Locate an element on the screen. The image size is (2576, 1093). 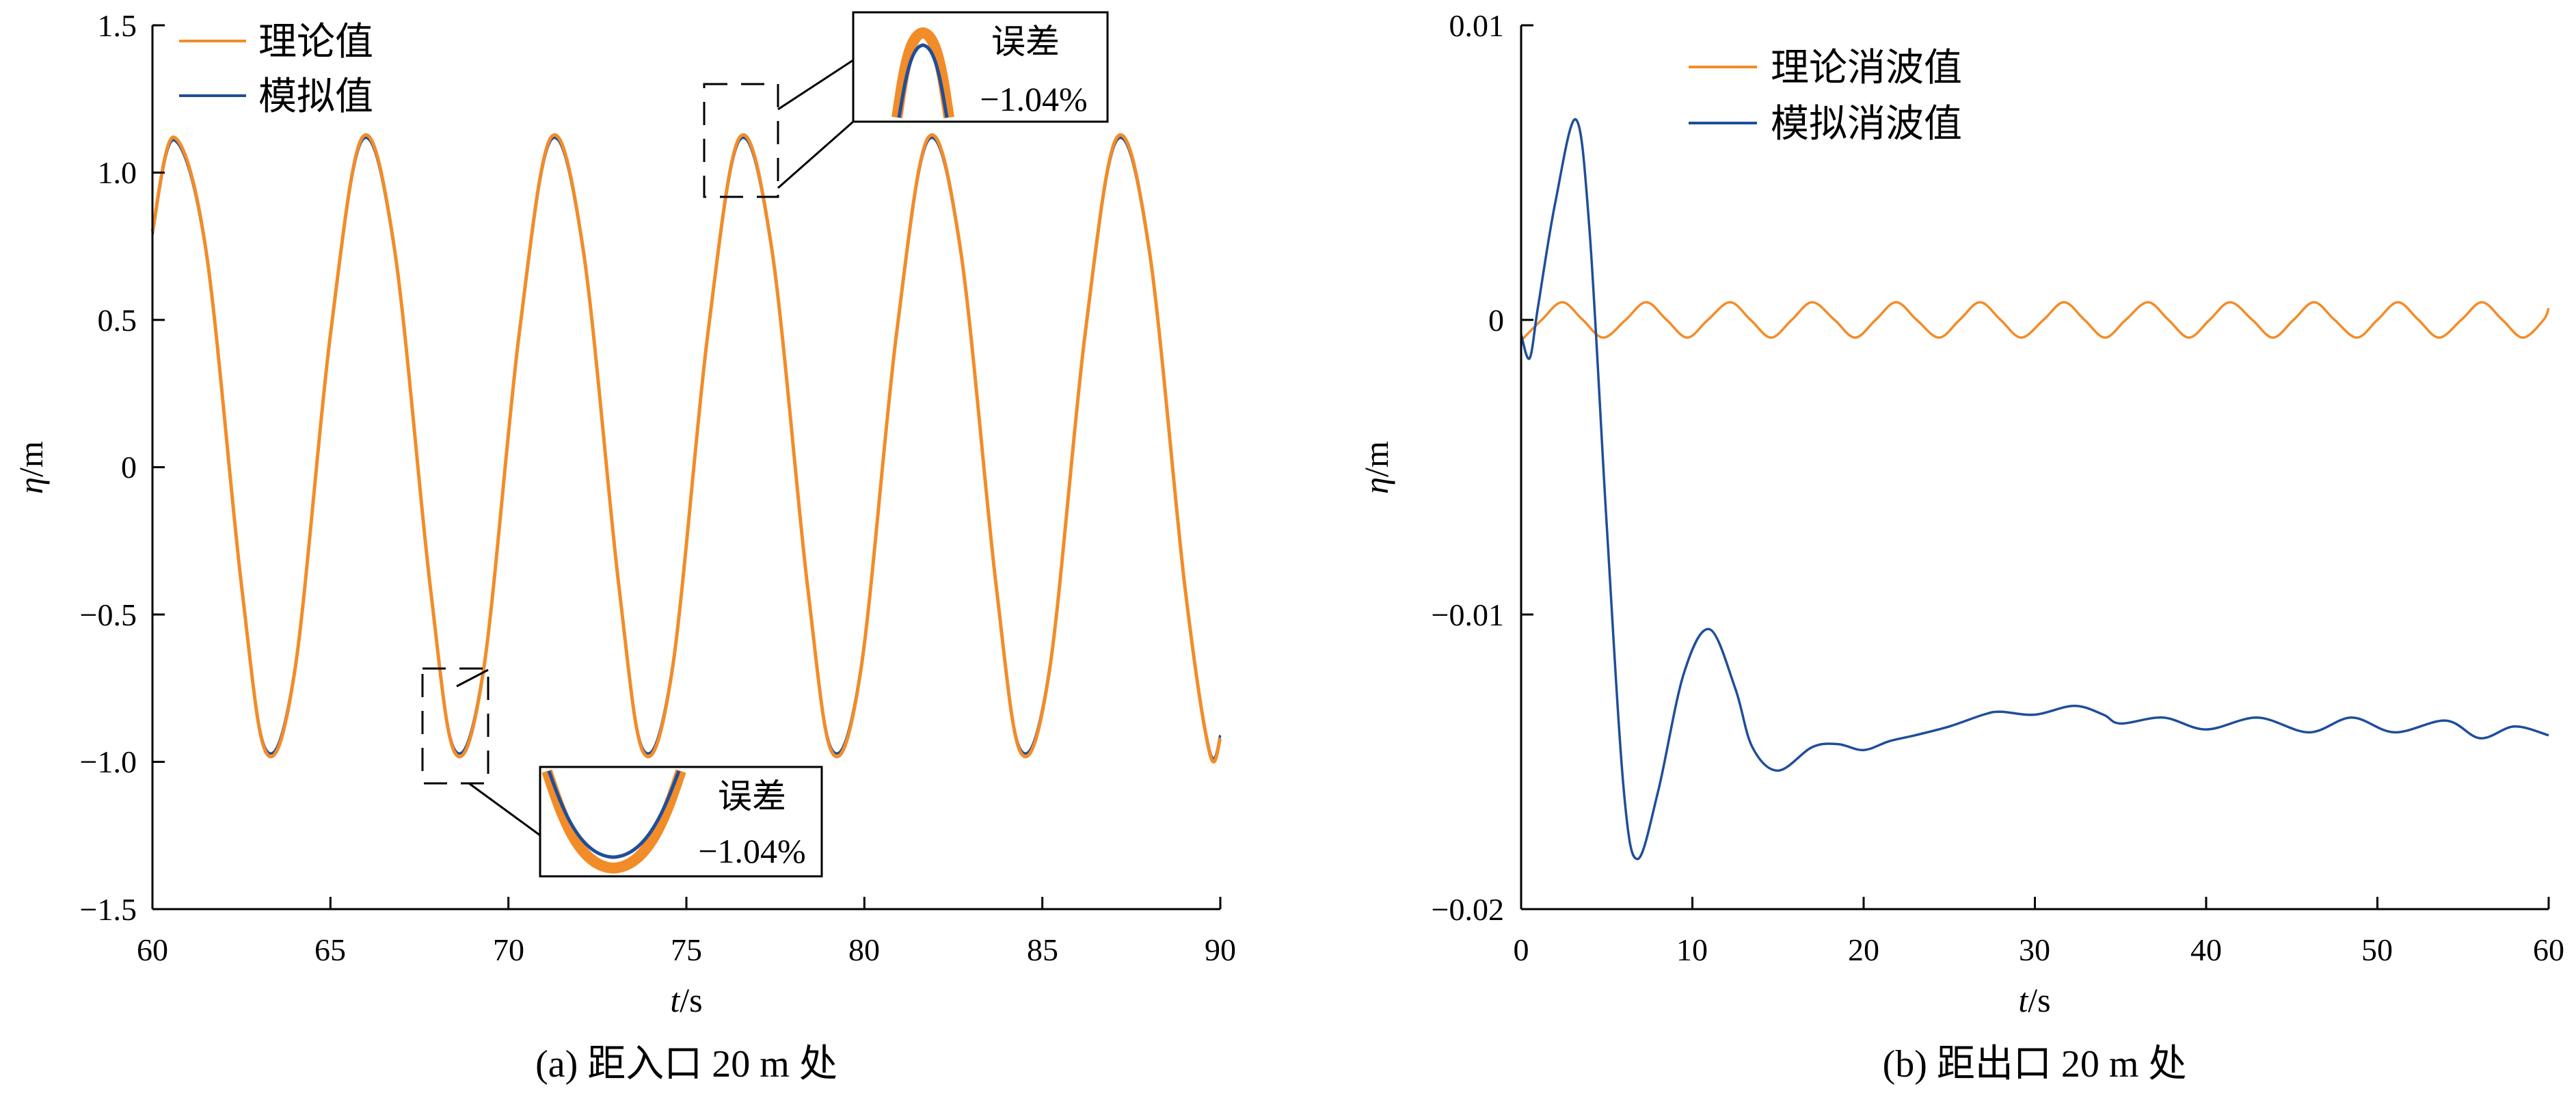
chart-a-xtick-label: 70 is located at coordinates (508, 949).